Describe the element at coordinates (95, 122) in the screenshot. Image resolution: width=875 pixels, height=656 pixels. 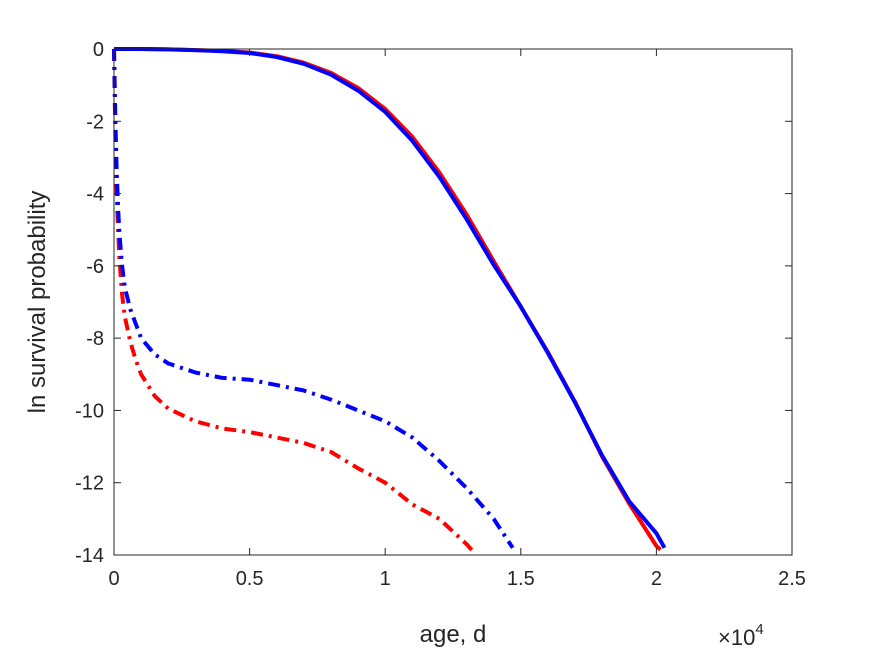
I see `y-tick-label: -2` at that location.